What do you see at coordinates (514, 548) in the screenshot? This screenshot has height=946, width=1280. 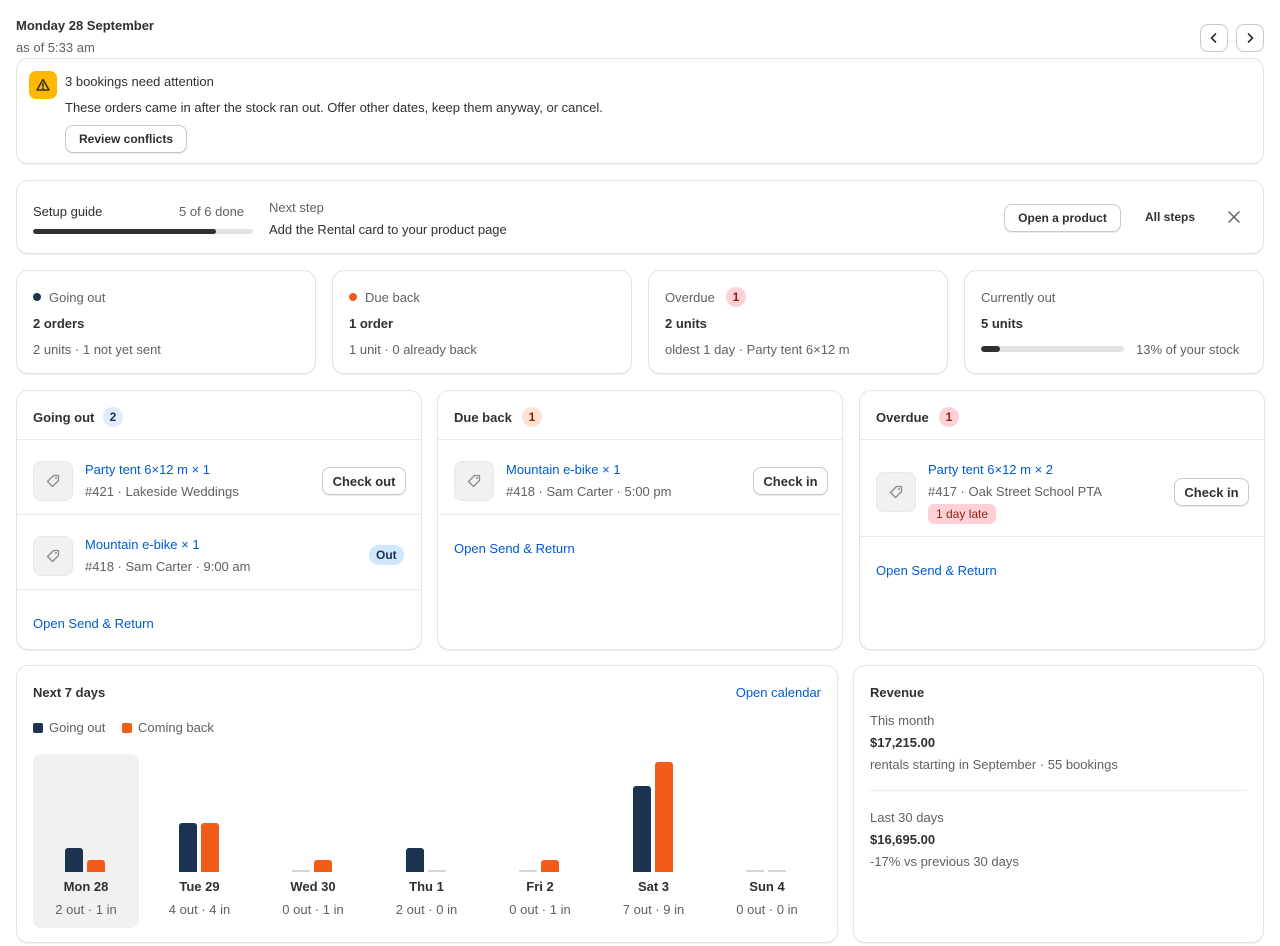 I see `due-back-send-return-link: Open Send & Return` at bounding box center [514, 548].